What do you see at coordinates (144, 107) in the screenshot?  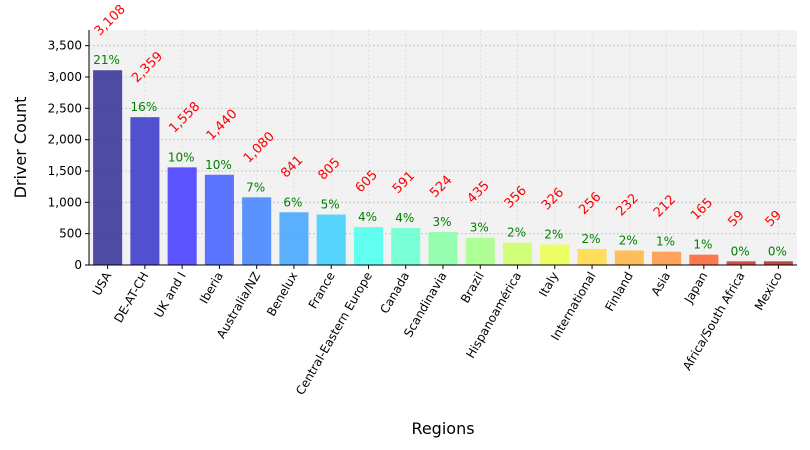 I see `percent-label: 16%` at bounding box center [144, 107].